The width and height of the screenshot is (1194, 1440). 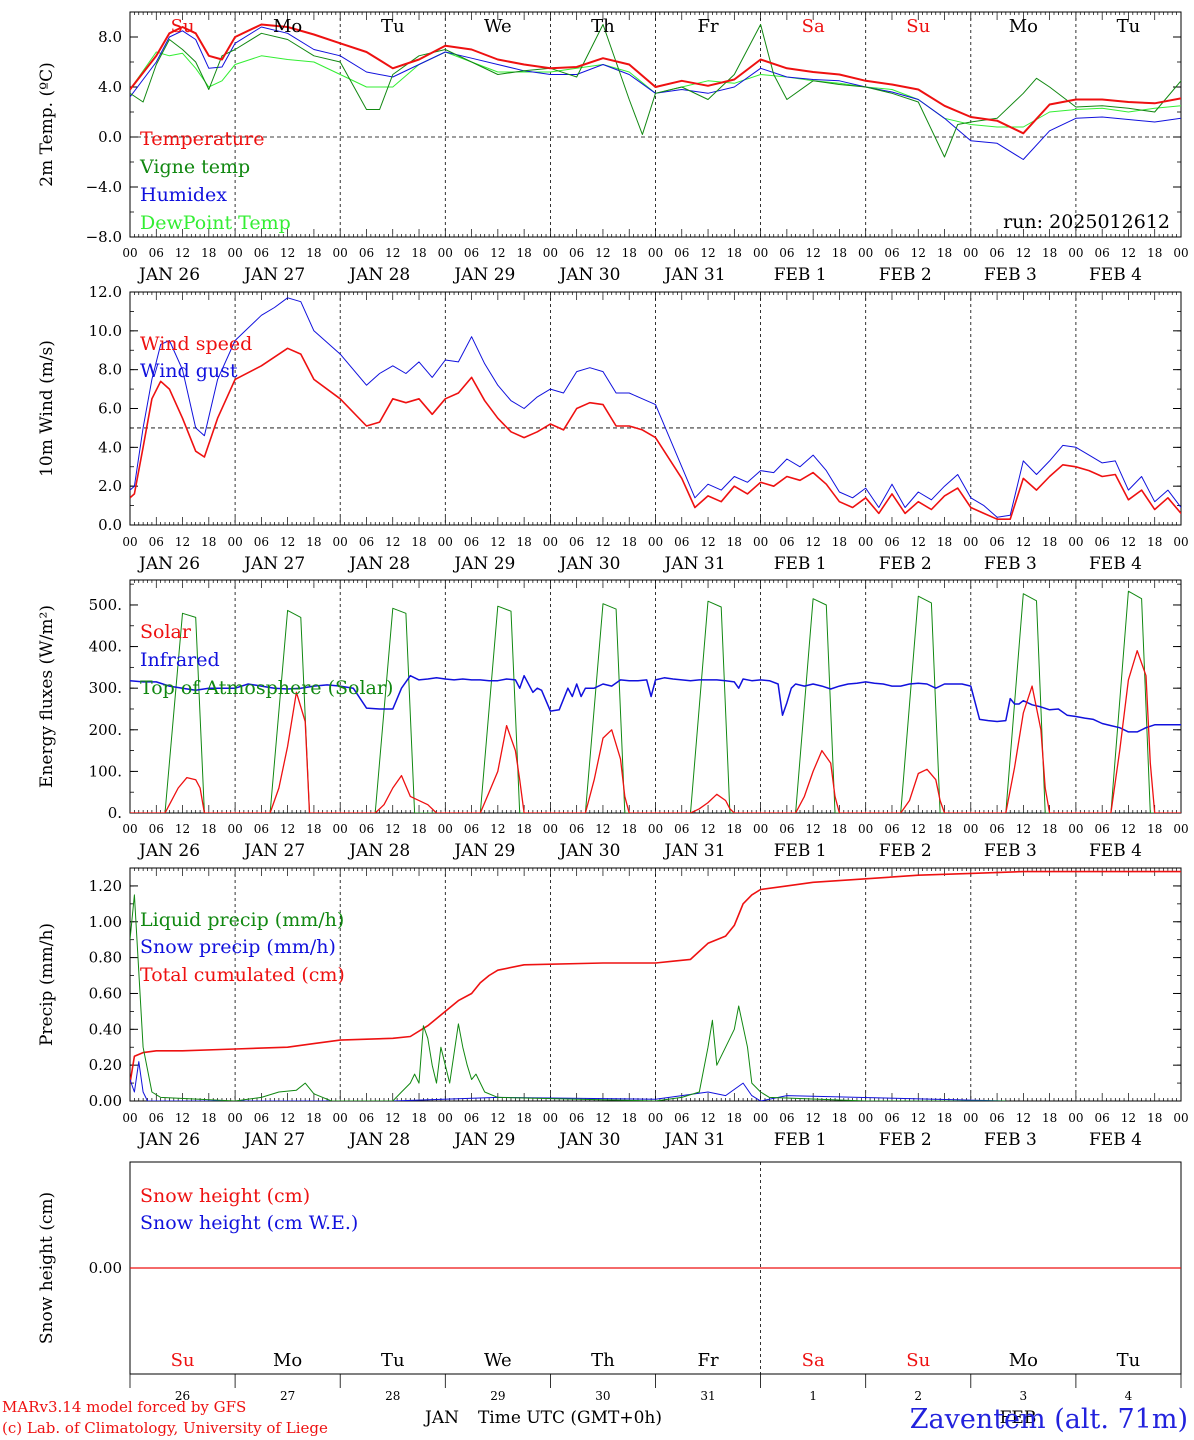 I want to click on footer-model: MARv3.14 model forced by GFS, so click(x=124, y=1407).